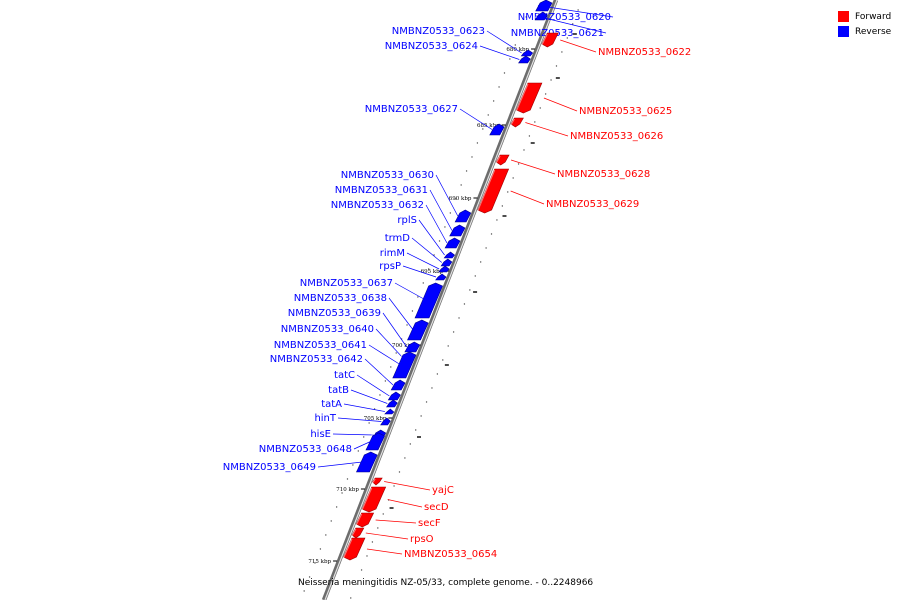  Describe the element at coordinates (616, 45) in the screenshot. I see `gene-nmbnz0533_0622: NMBNZ0533_0622` at that location.